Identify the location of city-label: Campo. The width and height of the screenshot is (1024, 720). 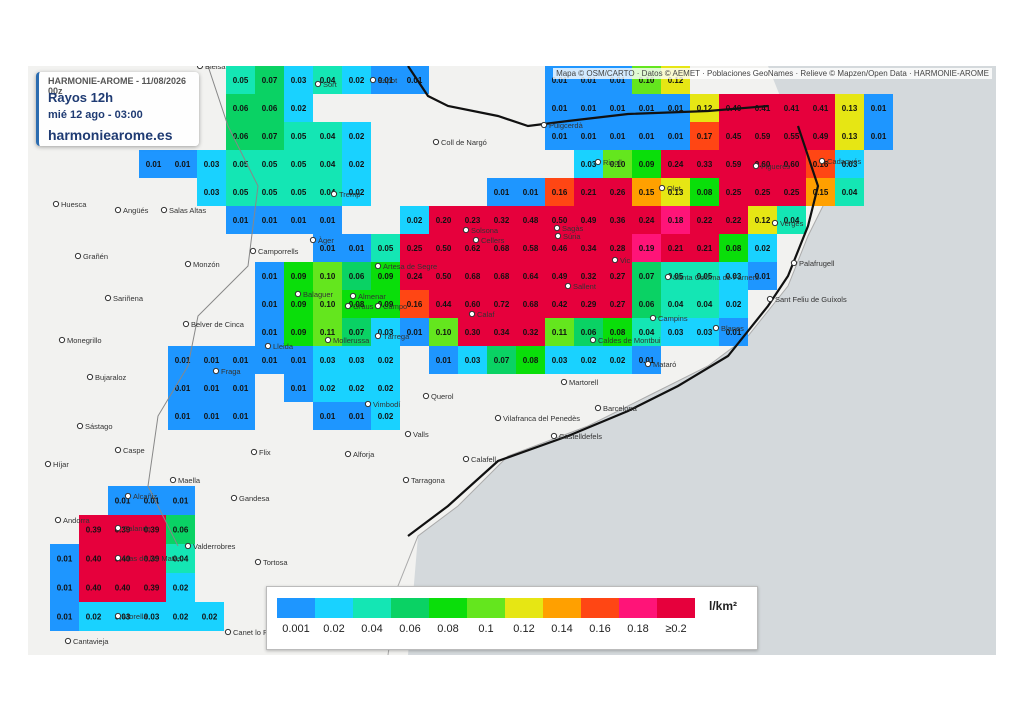
(395, 306).